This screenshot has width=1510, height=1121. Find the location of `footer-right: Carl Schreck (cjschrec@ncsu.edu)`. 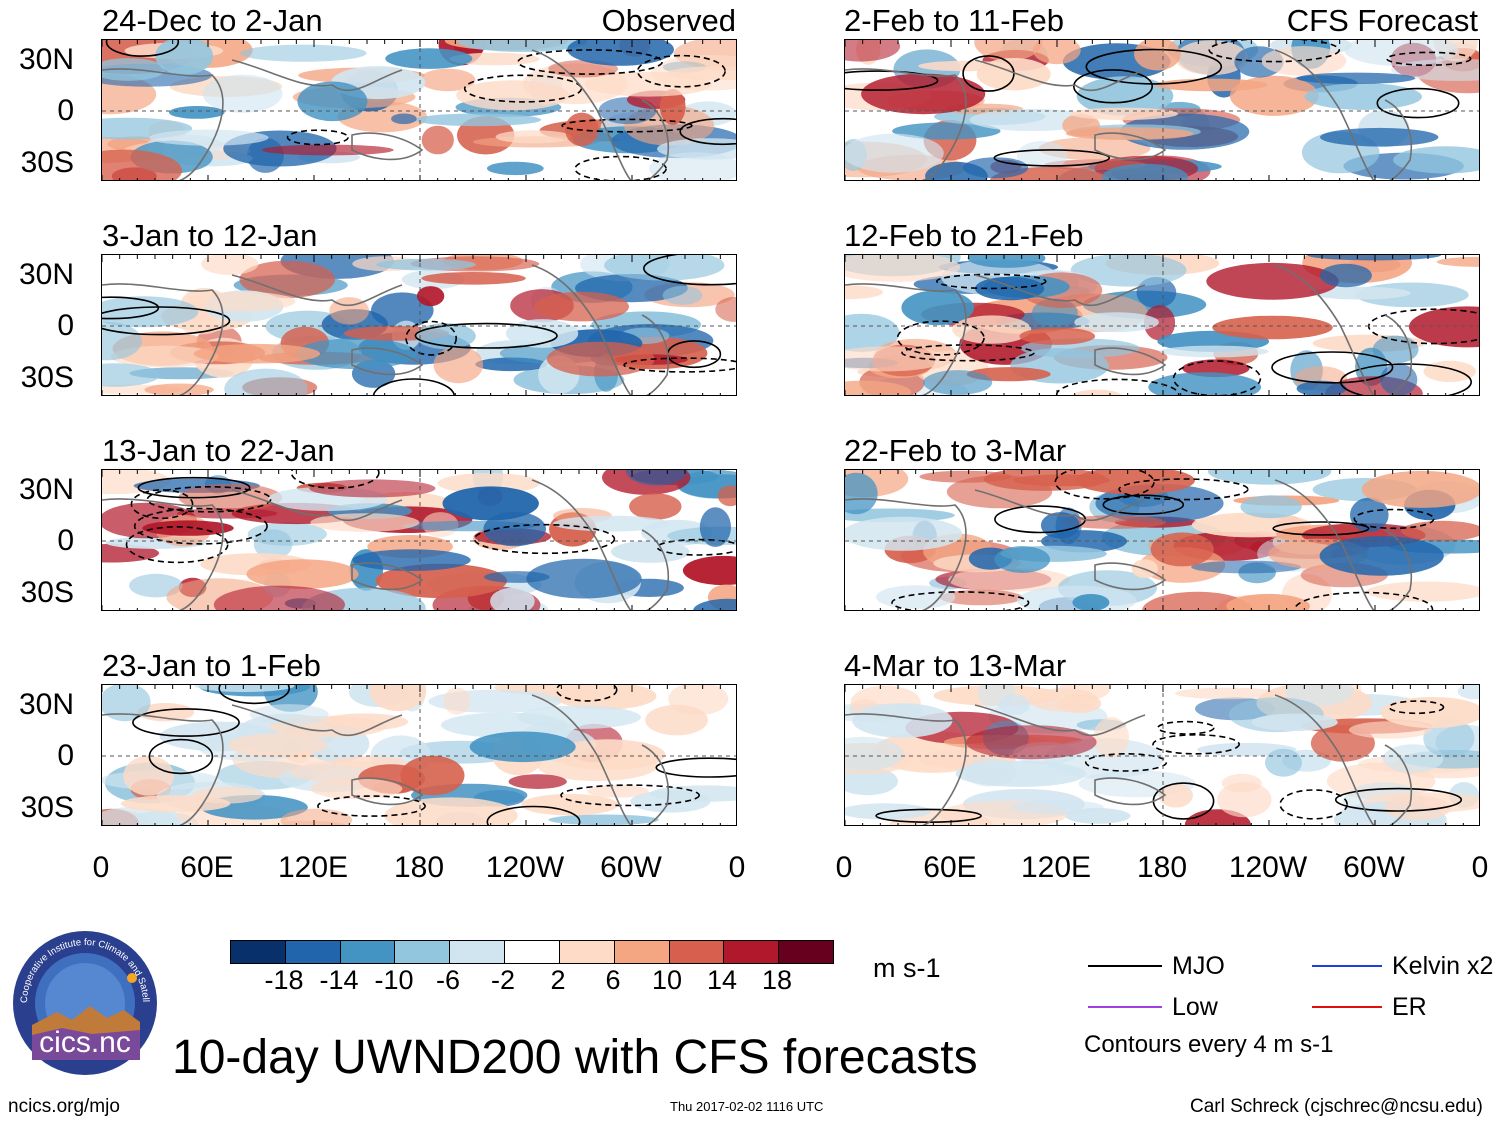

footer-right: Carl Schreck (cjschrec@ncsu.edu) is located at coordinates (1336, 1106).